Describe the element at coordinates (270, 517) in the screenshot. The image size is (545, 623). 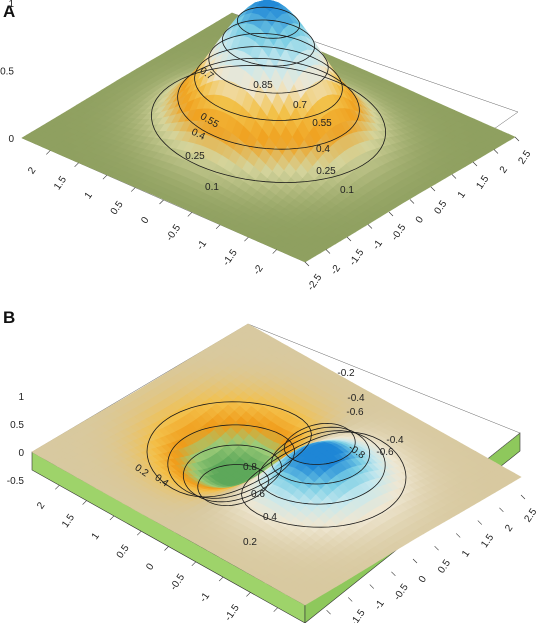
I see `contour-label-b-2: 0.4` at that location.